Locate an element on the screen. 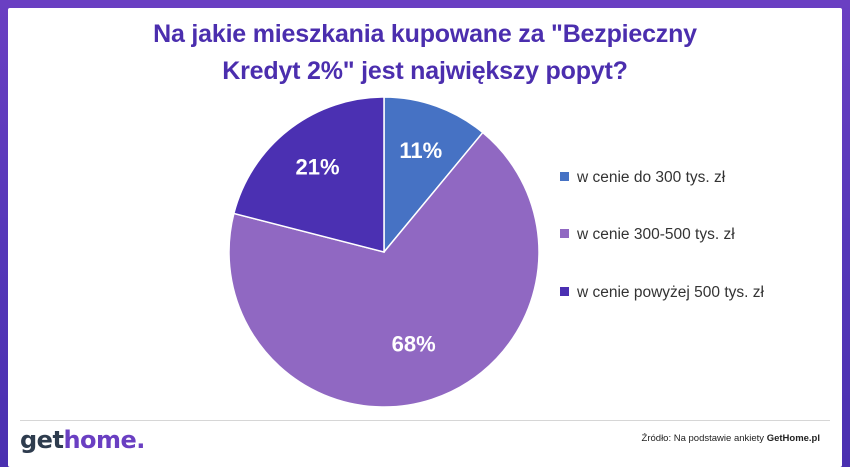 The height and width of the screenshot is (467, 850). legend-label: w cenie powyżej 500 tys. zł is located at coordinates (670, 292).